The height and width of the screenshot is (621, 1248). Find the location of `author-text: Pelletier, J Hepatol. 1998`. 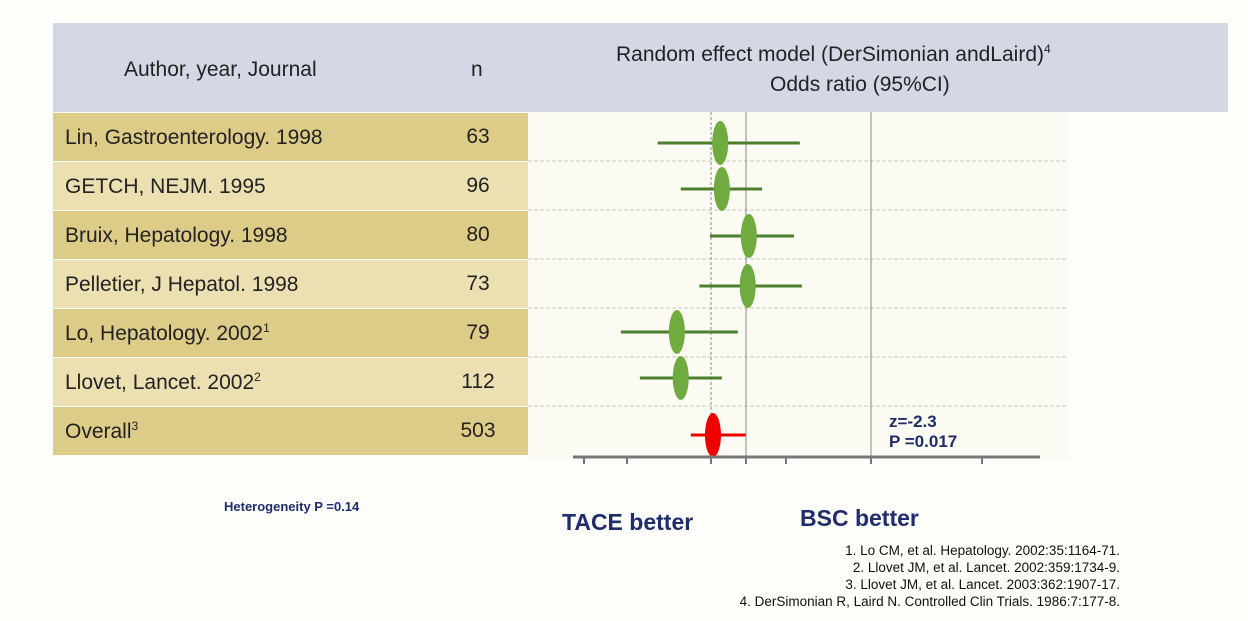

author-text: Pelletier, J Hepatol. 1998 is located at coordinates (182, 284).